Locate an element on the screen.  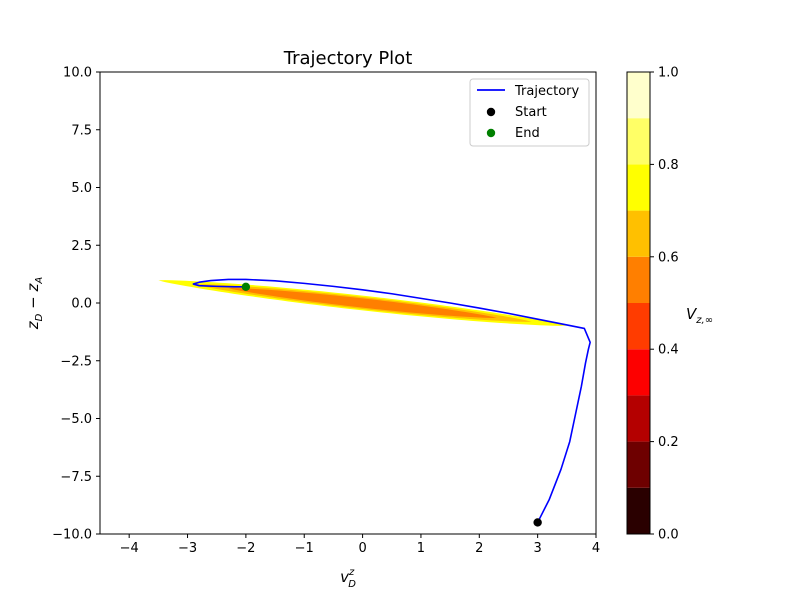
x-tick-label: −4 is located at coordinates (129, 548).